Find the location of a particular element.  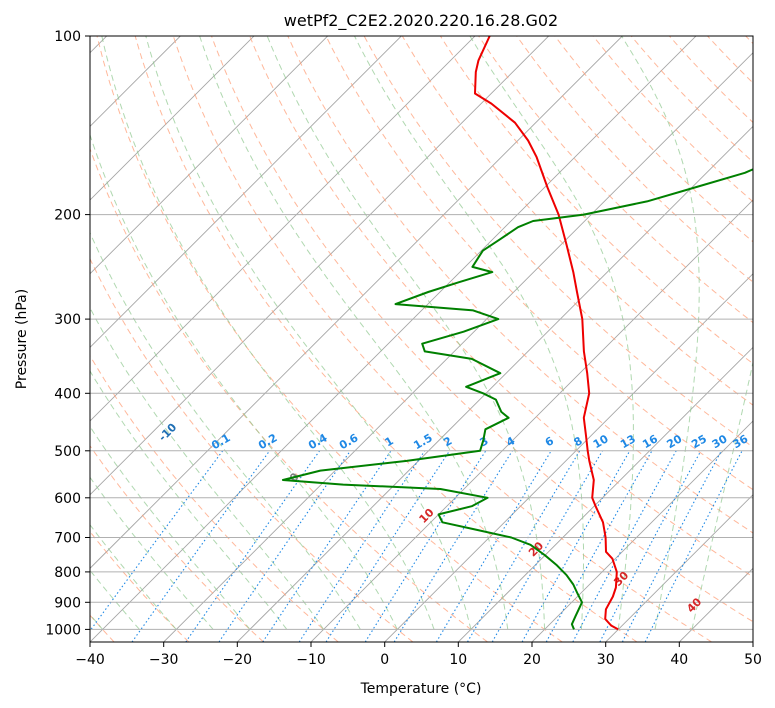

y-tick-label: 200 is located at coordinates (67, 216).